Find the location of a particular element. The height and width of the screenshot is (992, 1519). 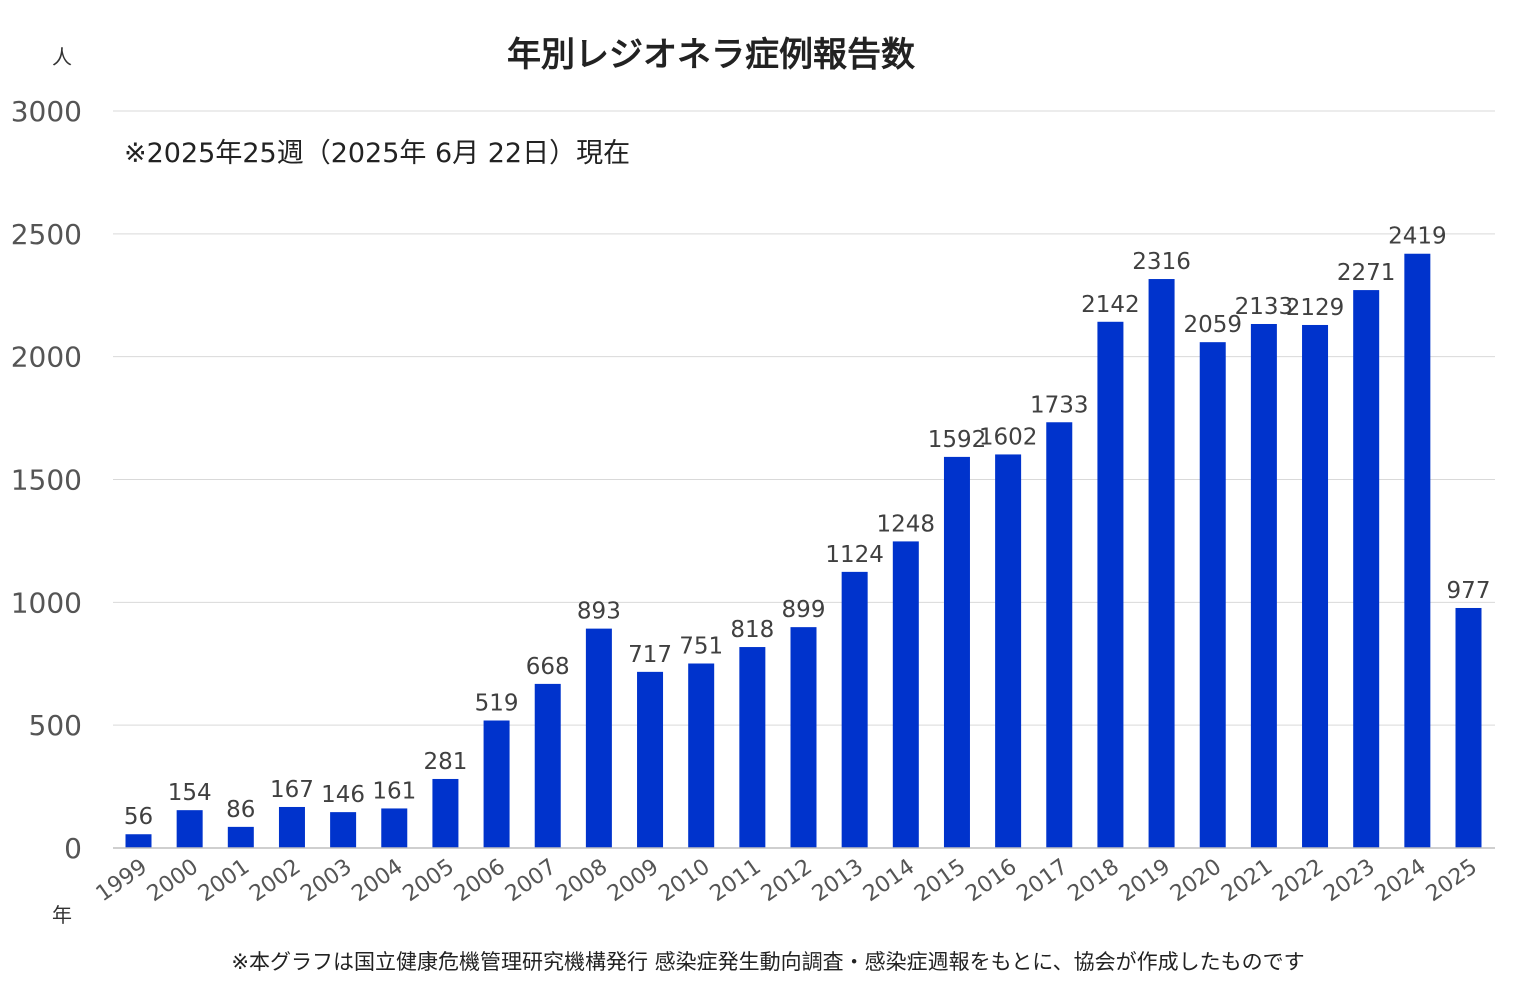

bar-value-label: 2419 is located at coordinates (1417, 237).